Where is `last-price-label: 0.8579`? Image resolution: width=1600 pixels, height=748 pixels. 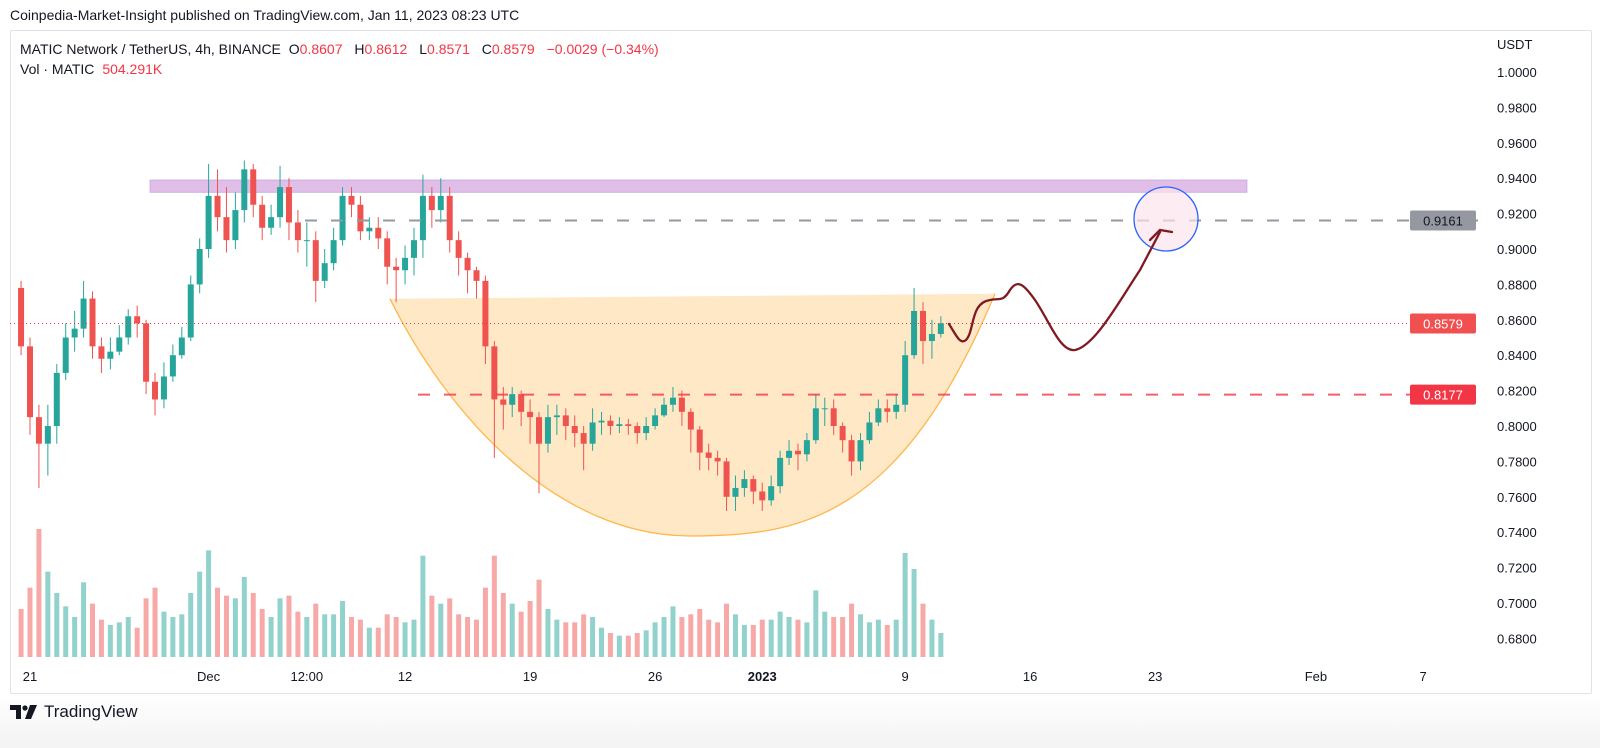 last-price-label: 0.8579 is located at coordinates (1443, 324).